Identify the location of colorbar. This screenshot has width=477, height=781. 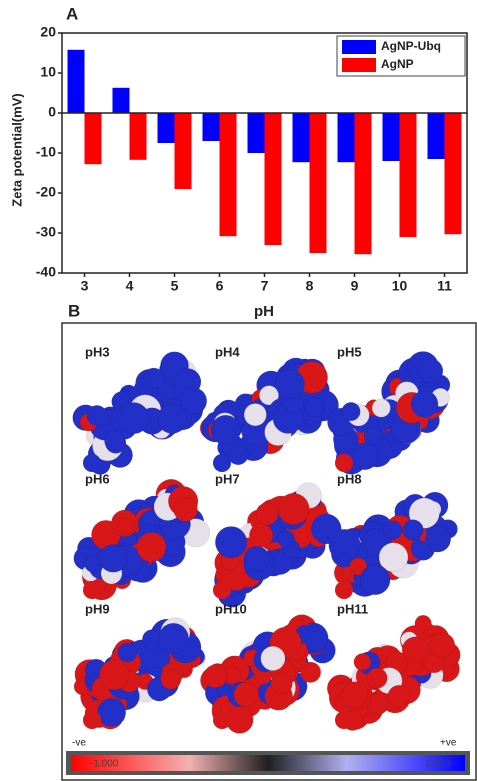
(268, 763).